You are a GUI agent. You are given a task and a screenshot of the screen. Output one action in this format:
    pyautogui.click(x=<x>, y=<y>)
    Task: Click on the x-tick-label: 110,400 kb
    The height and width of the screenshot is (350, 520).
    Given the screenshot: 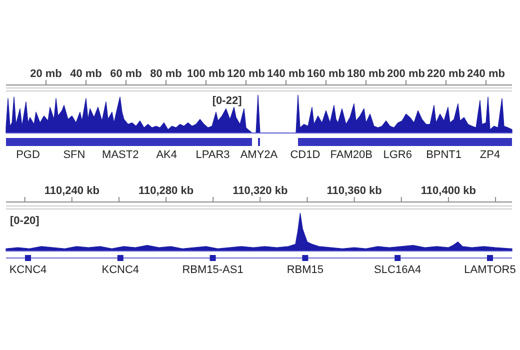 What is the action you would take?
    pyautogui.click(x=448, y=191)
    